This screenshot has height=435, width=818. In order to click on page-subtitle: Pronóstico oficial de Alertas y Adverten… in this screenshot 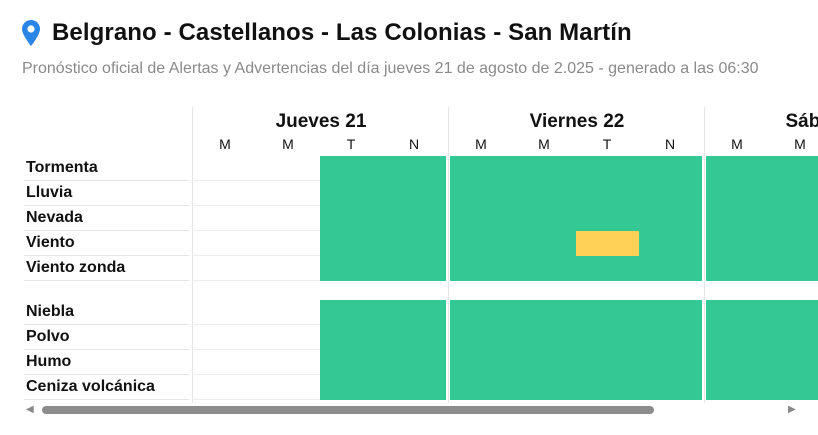, I will do `click(390, 68)`.